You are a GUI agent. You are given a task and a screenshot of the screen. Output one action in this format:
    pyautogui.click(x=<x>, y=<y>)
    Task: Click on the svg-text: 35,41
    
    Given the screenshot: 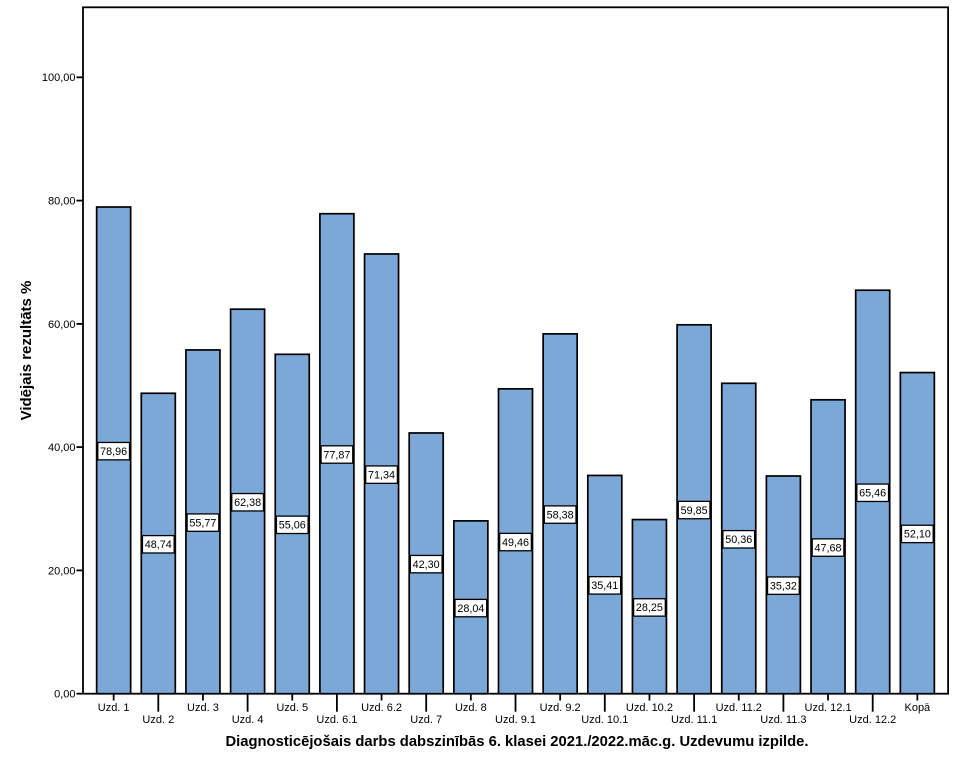 What is the action you would take?
    pyautogui.click(x=604, y=586)
    